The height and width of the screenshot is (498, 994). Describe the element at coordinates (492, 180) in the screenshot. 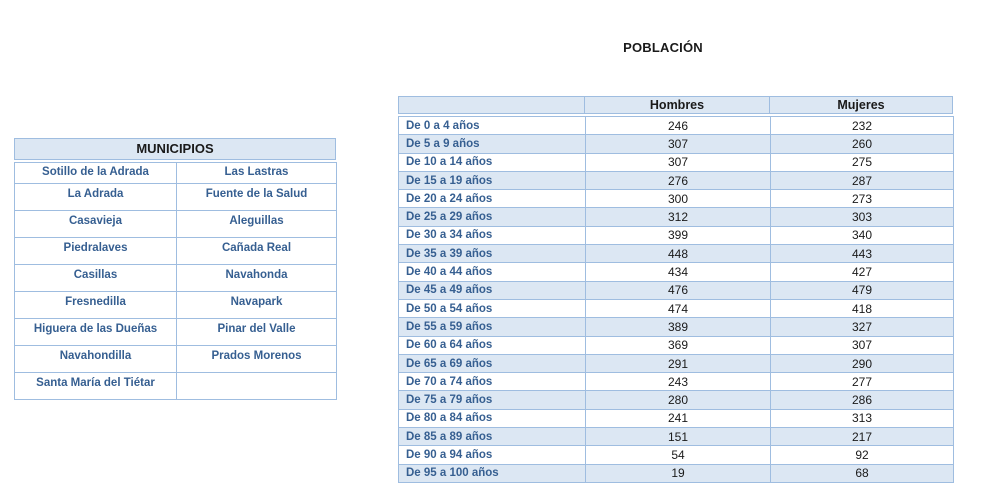

I see `age-group-label: De 15 a 19 años` at that location.